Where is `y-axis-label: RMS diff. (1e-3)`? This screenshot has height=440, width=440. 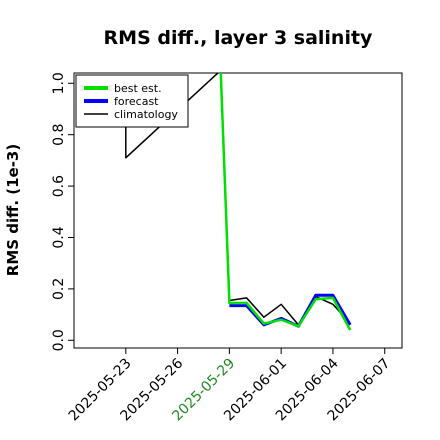
y-axis-label: RMS diff. (1e-3) is located at coordinates (13, 210).